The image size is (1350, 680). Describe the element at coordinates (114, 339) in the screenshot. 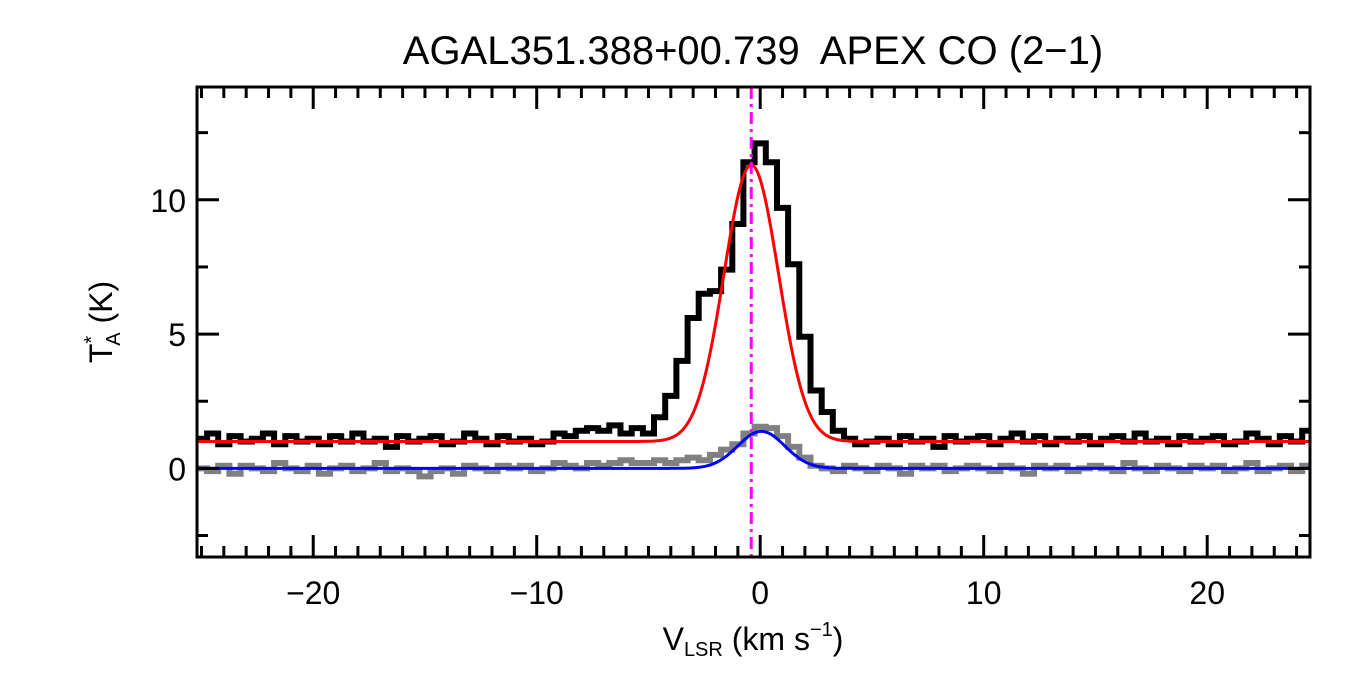

I see `y-label-sub: A` at that location.